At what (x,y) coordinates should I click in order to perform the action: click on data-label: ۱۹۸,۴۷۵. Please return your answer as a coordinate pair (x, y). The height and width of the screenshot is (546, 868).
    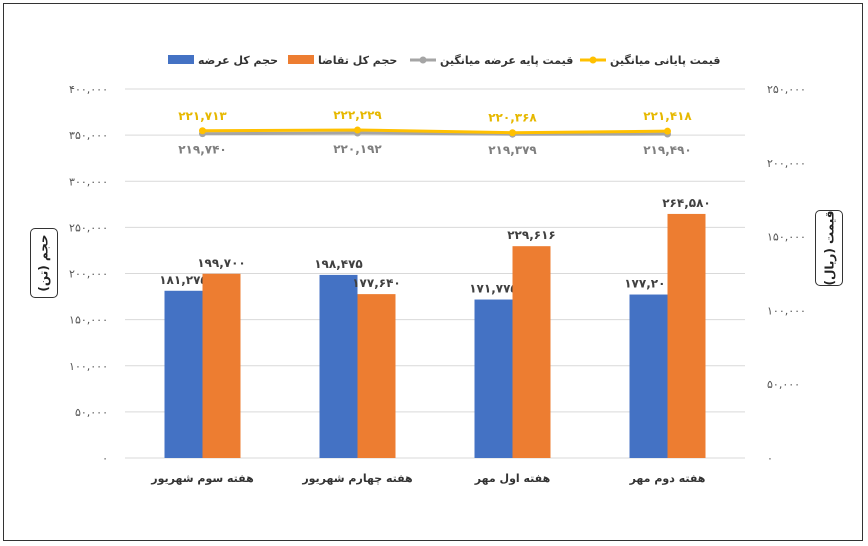
    Looking at the image, I should click on (338, 264).